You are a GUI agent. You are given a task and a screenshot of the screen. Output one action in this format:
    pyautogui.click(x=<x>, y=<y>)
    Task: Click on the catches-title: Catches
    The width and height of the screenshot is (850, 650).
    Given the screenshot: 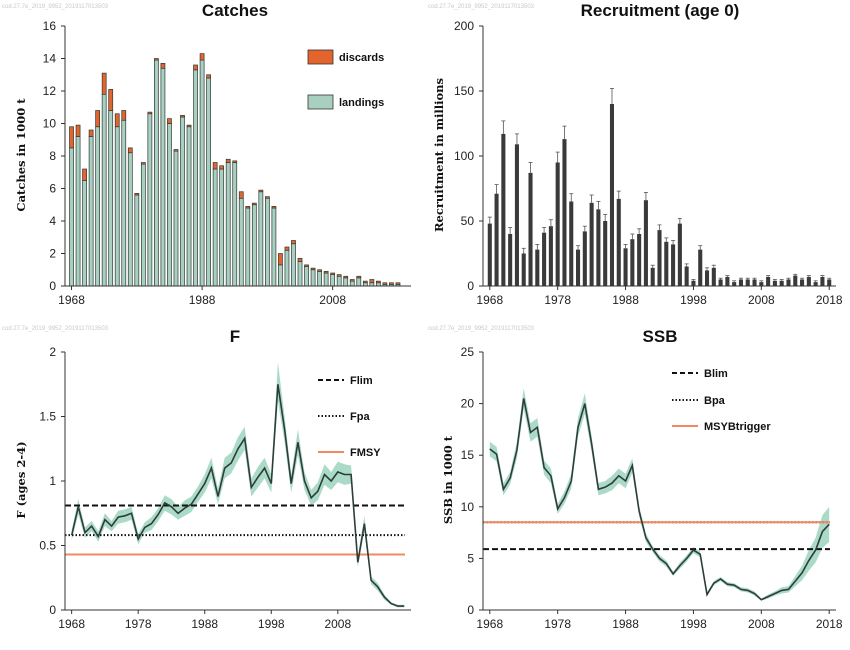 What is the action you would take?
    pyautogui.click(x=235, y=10)
    